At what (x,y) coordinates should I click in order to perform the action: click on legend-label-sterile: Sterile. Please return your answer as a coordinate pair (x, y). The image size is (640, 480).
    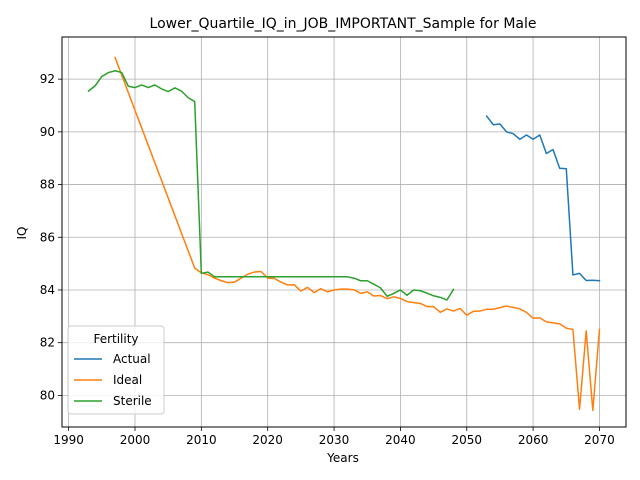
    Looking at the image, I should click on (132, 401).